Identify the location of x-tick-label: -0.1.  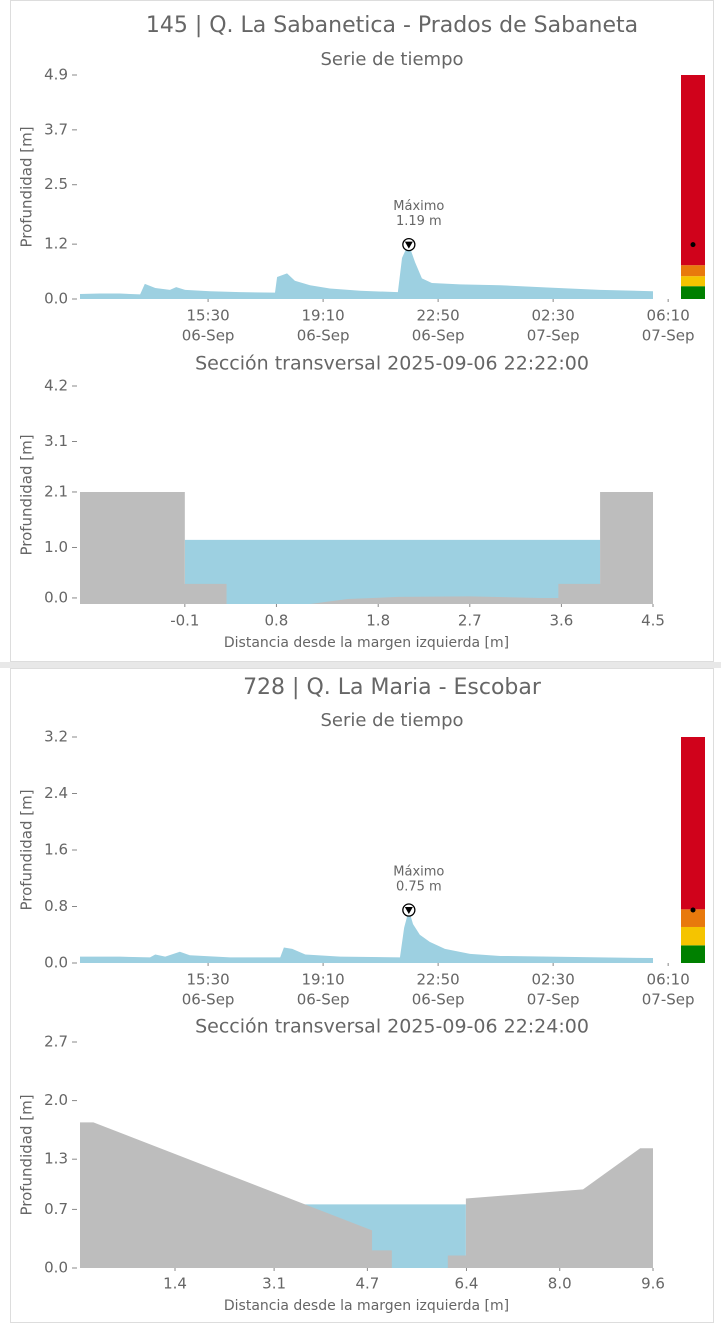
(184, 621).